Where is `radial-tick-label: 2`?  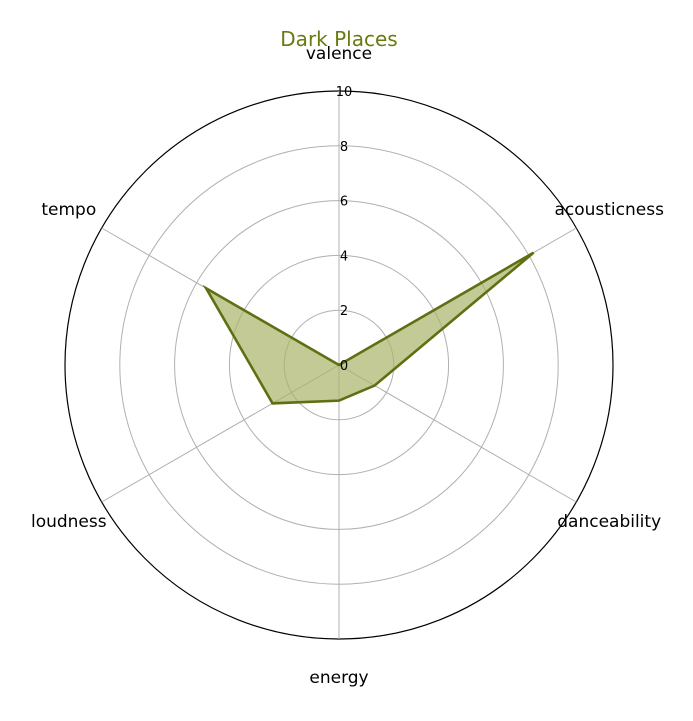
radial-tick-label: 2 is located at coordinates (344, 311).